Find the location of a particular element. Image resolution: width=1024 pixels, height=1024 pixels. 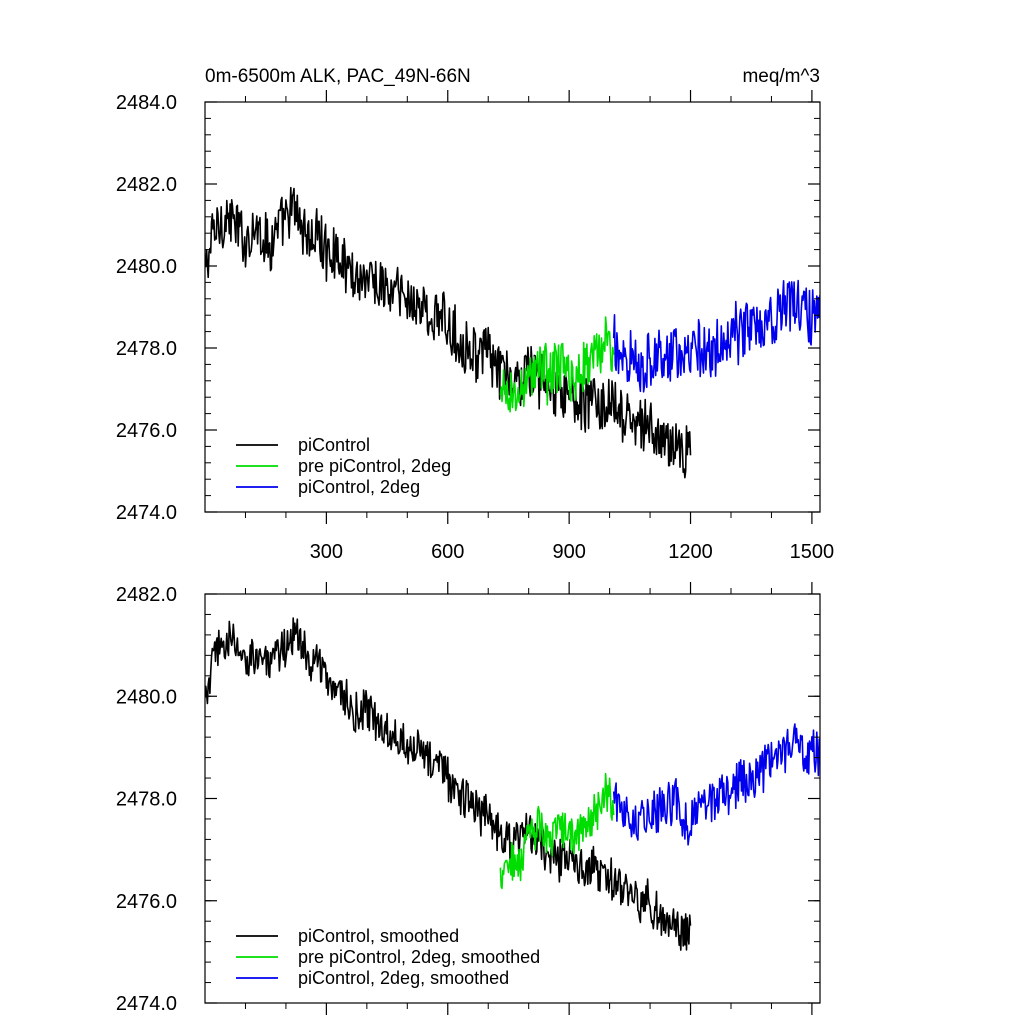

top-xtick-label: 900 is located at coordinates (568, 552).